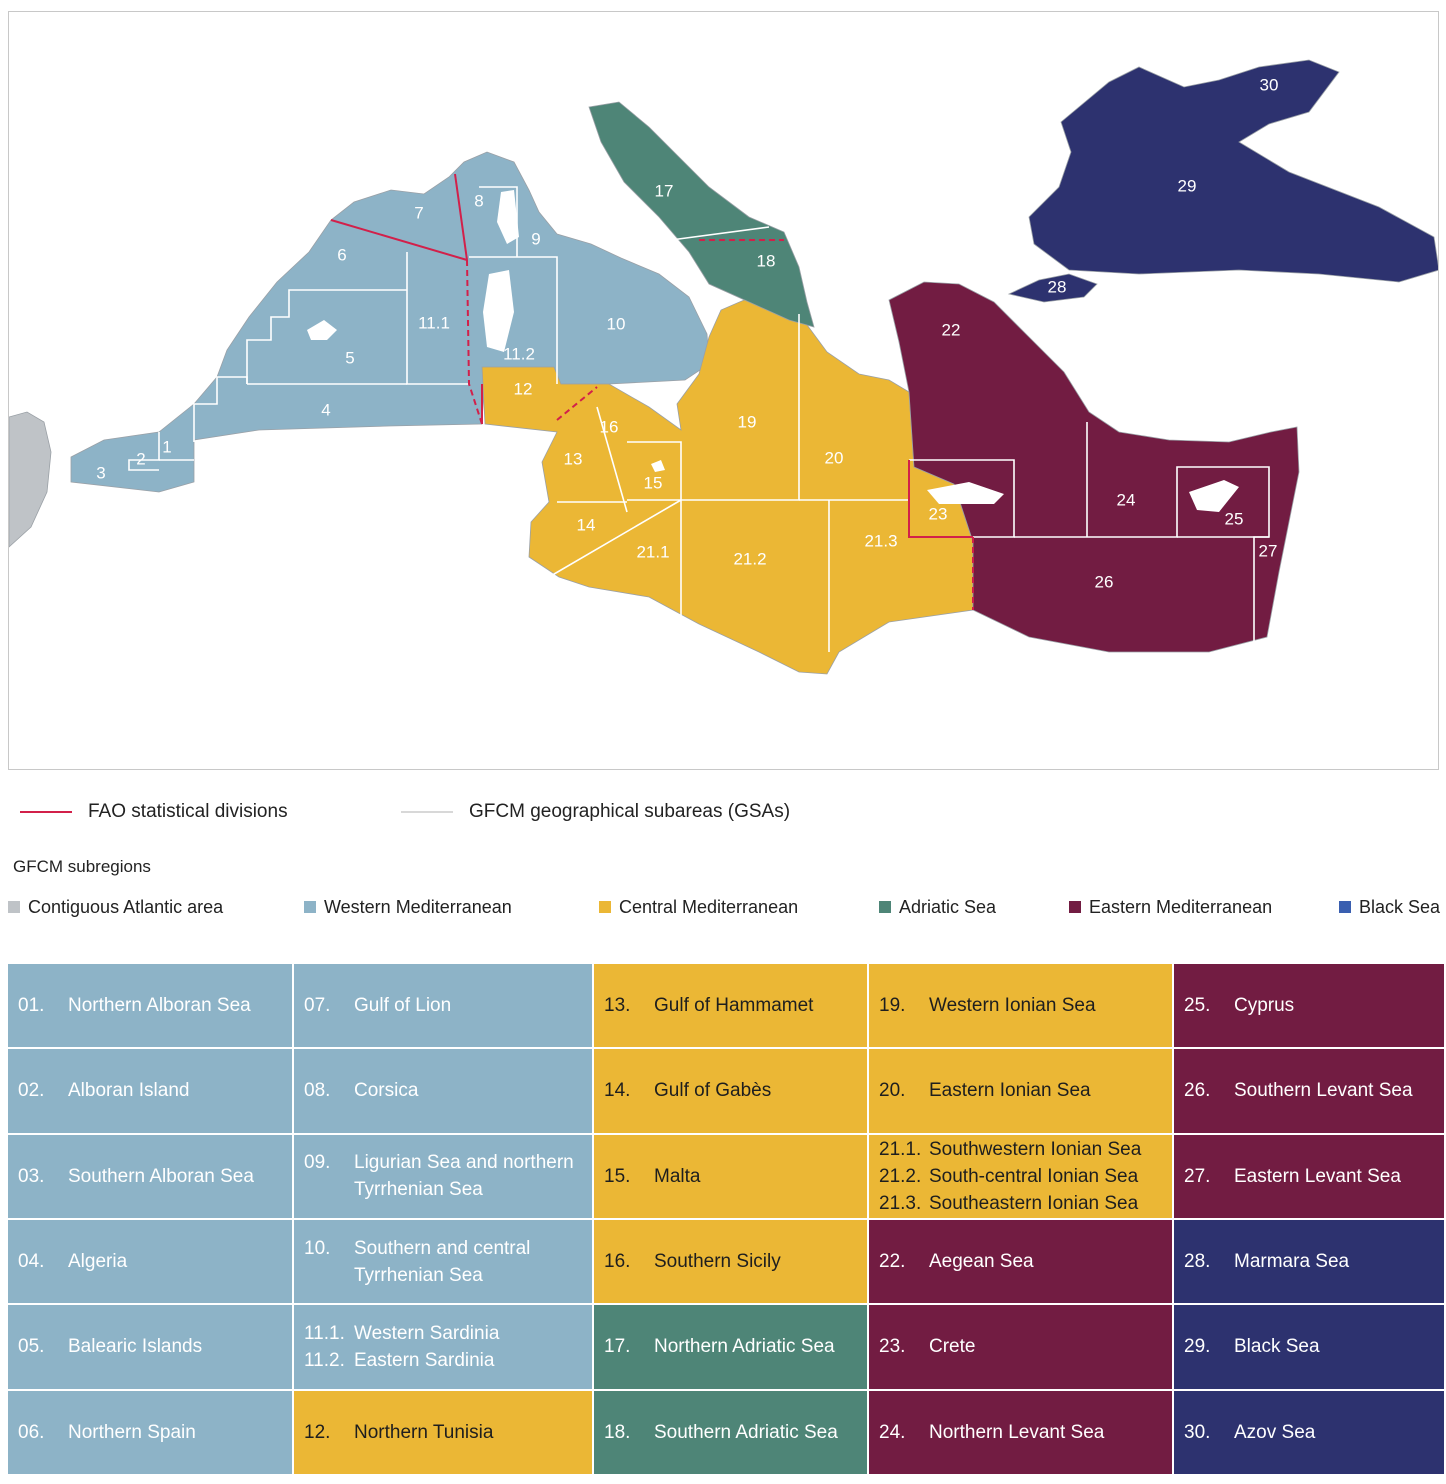 The height and width of the screenshot is (1484, 1446). I want to click on gsa-table-cell: 25. Cyprus, so click(1309, 1006).